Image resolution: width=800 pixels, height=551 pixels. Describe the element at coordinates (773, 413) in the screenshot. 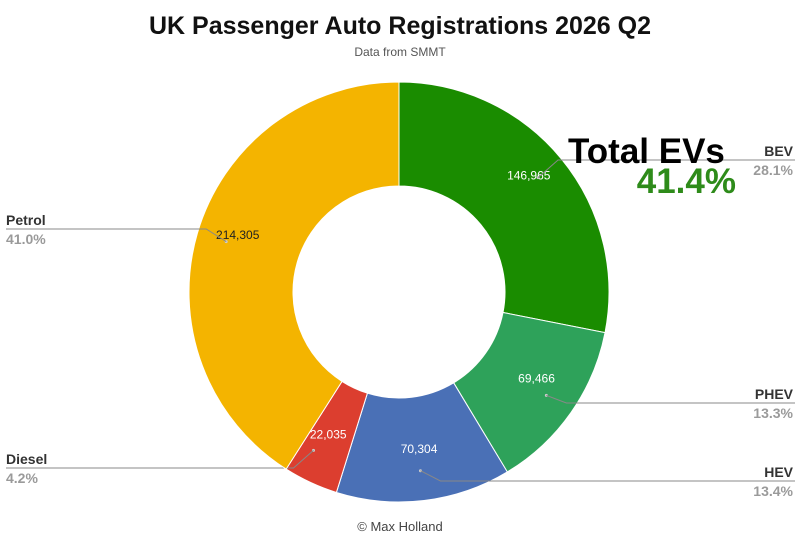

I see `slice-percent-phev: 13.3%` at that location.